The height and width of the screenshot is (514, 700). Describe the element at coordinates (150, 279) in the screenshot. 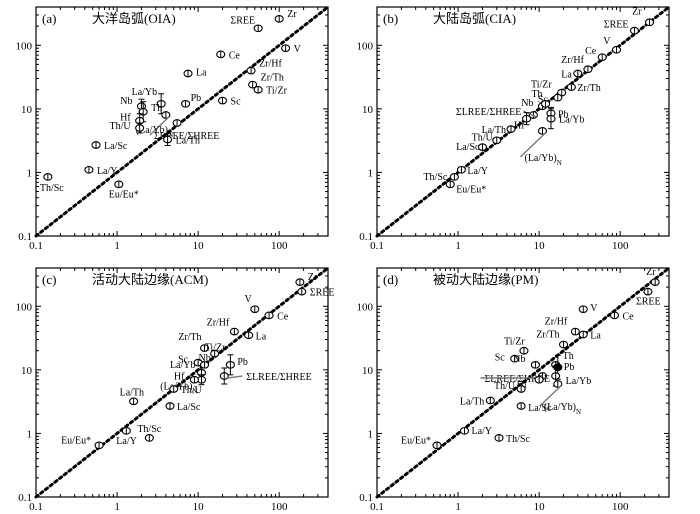

I see `panel-title: 活动大陆边缘(ACM)` at that location.